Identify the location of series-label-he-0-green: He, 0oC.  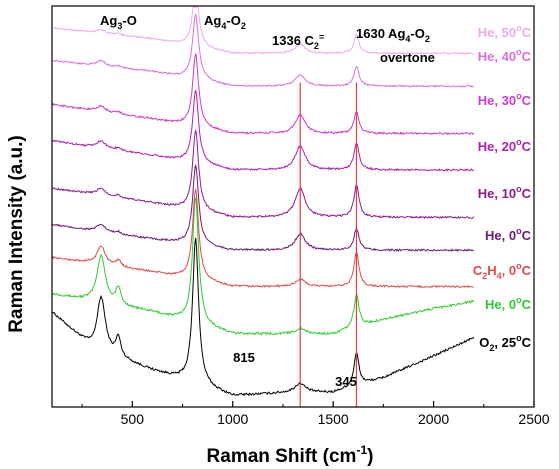
(508, 303).